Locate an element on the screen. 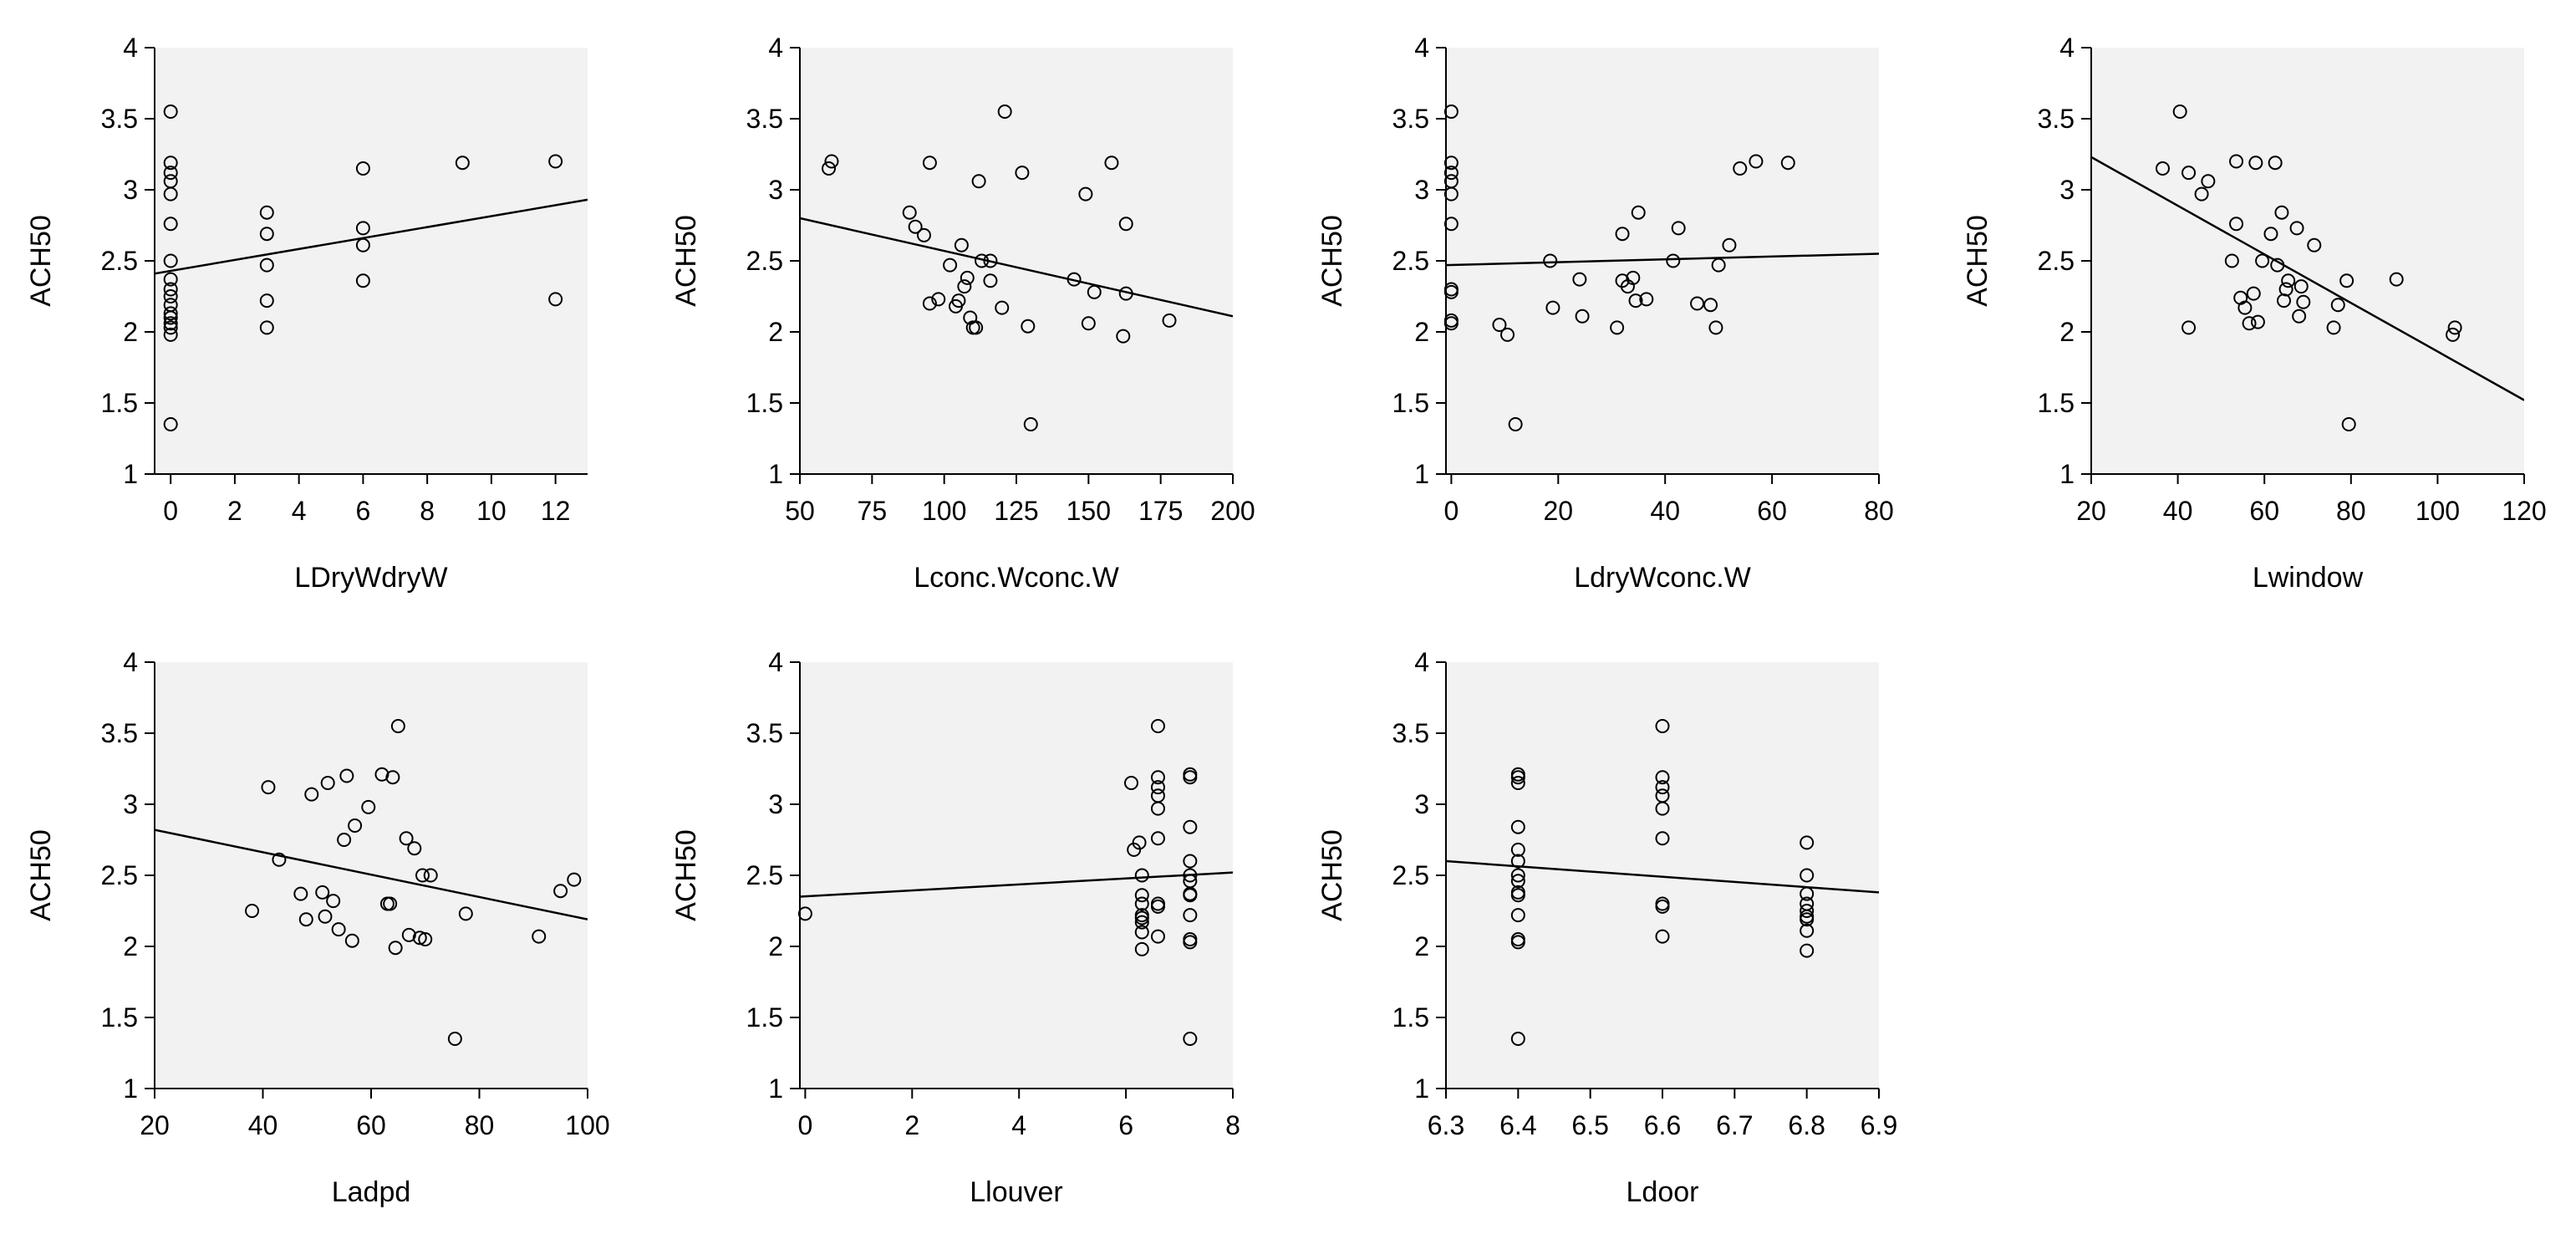  x-tick-label: 175 is located at coordinates (1160, 511).